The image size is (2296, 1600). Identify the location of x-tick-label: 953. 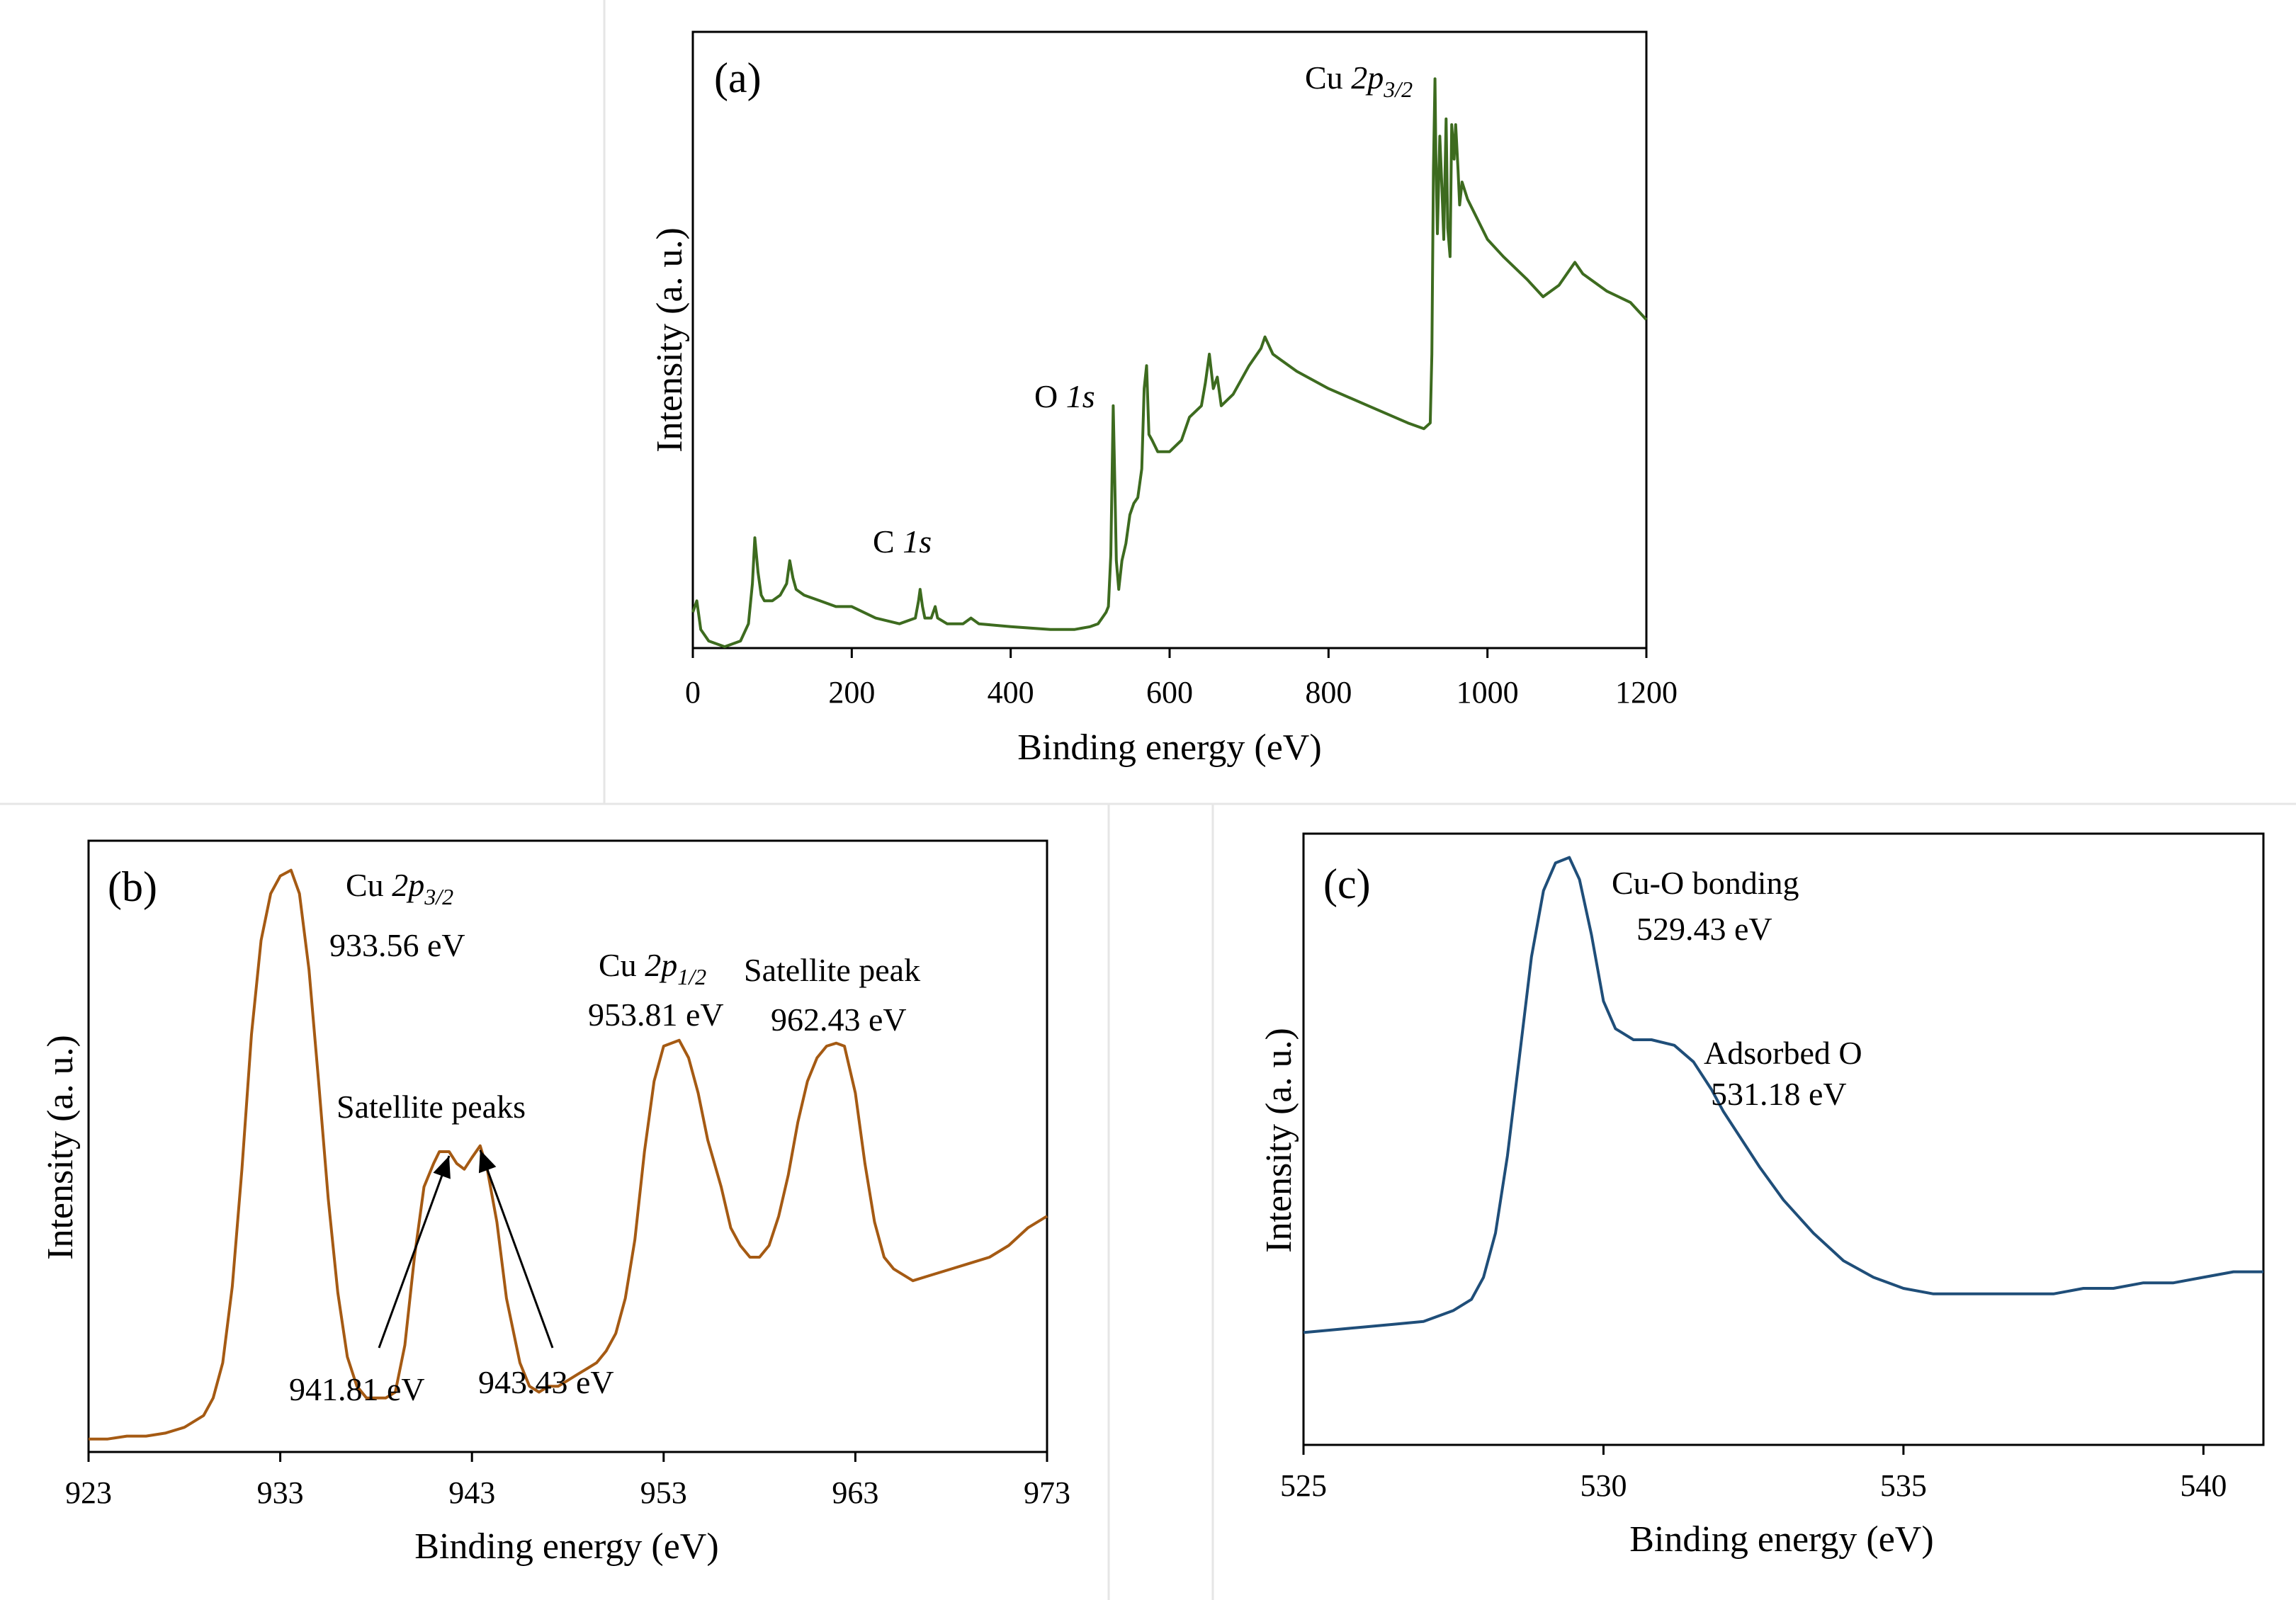
(663, 1492).